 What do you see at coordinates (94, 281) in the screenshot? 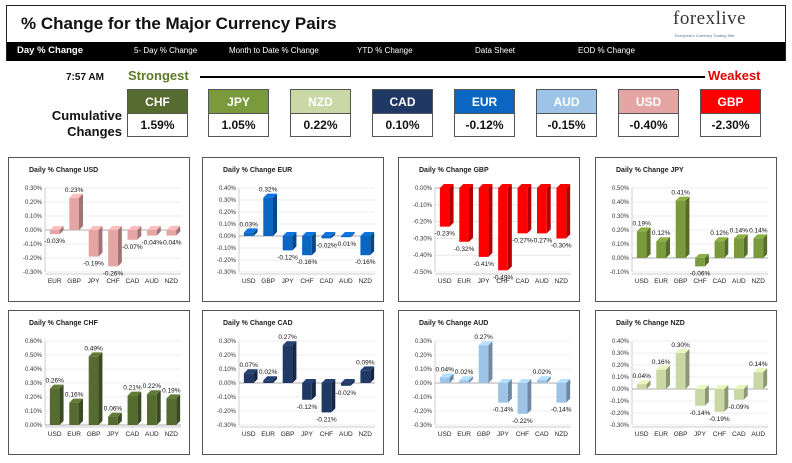
I see `x-tick-label: JPY` at bounding box center [94, 281].